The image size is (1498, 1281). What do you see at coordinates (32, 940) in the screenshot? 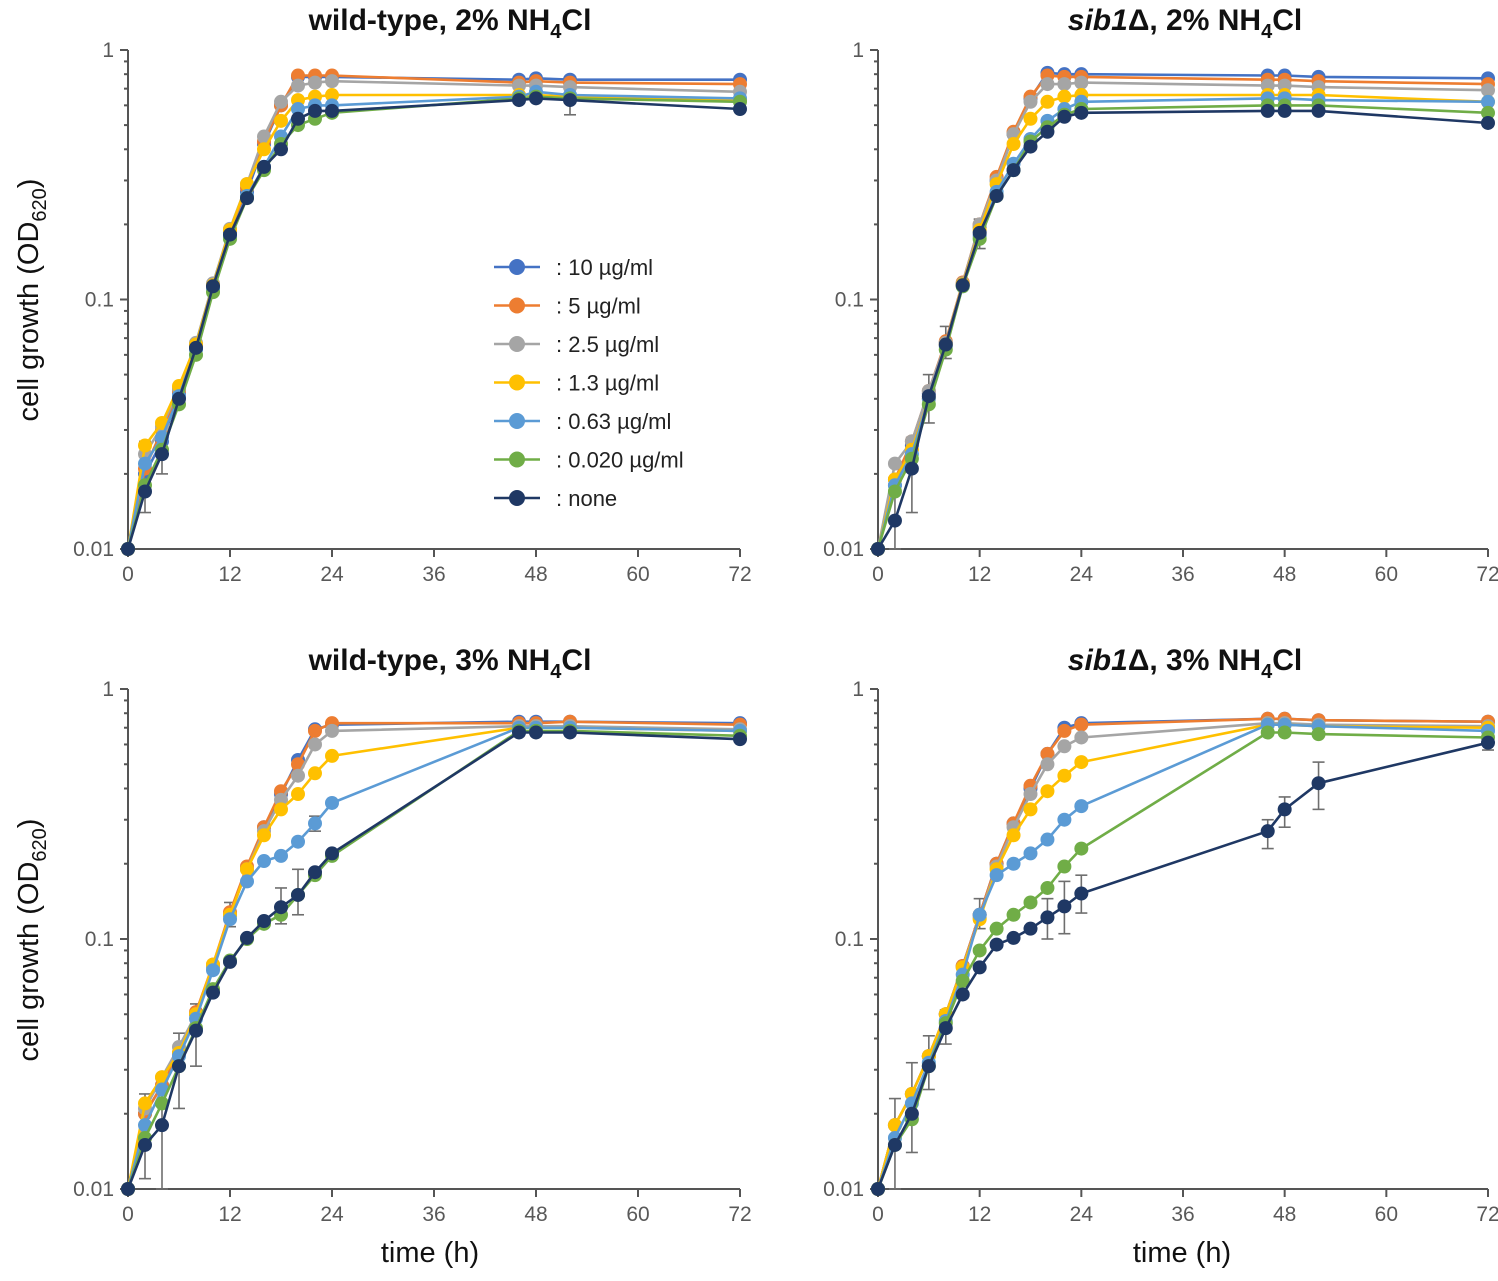
I see `y-axis-title-bottom: cell growth (OD620)` at bounding box center [32, 940].